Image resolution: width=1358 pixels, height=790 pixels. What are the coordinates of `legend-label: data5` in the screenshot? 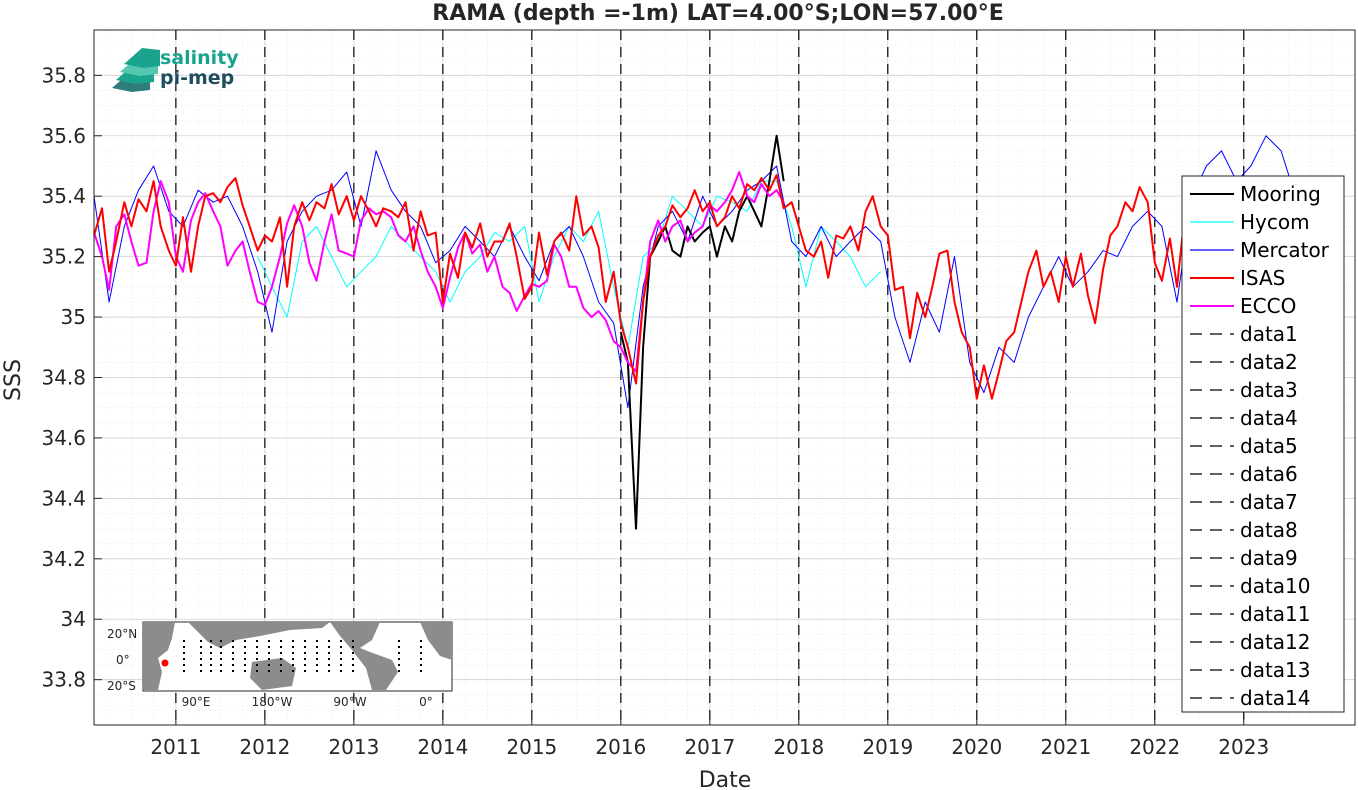 It's located at (1269, 446).